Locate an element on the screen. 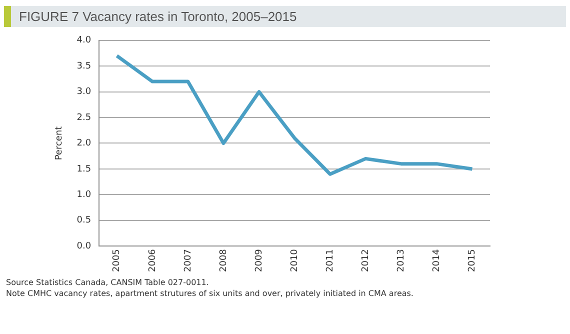 The height and width of the screenshot is (334, 570). x-tick-label: 2013 is located at coordinates (401, 260).